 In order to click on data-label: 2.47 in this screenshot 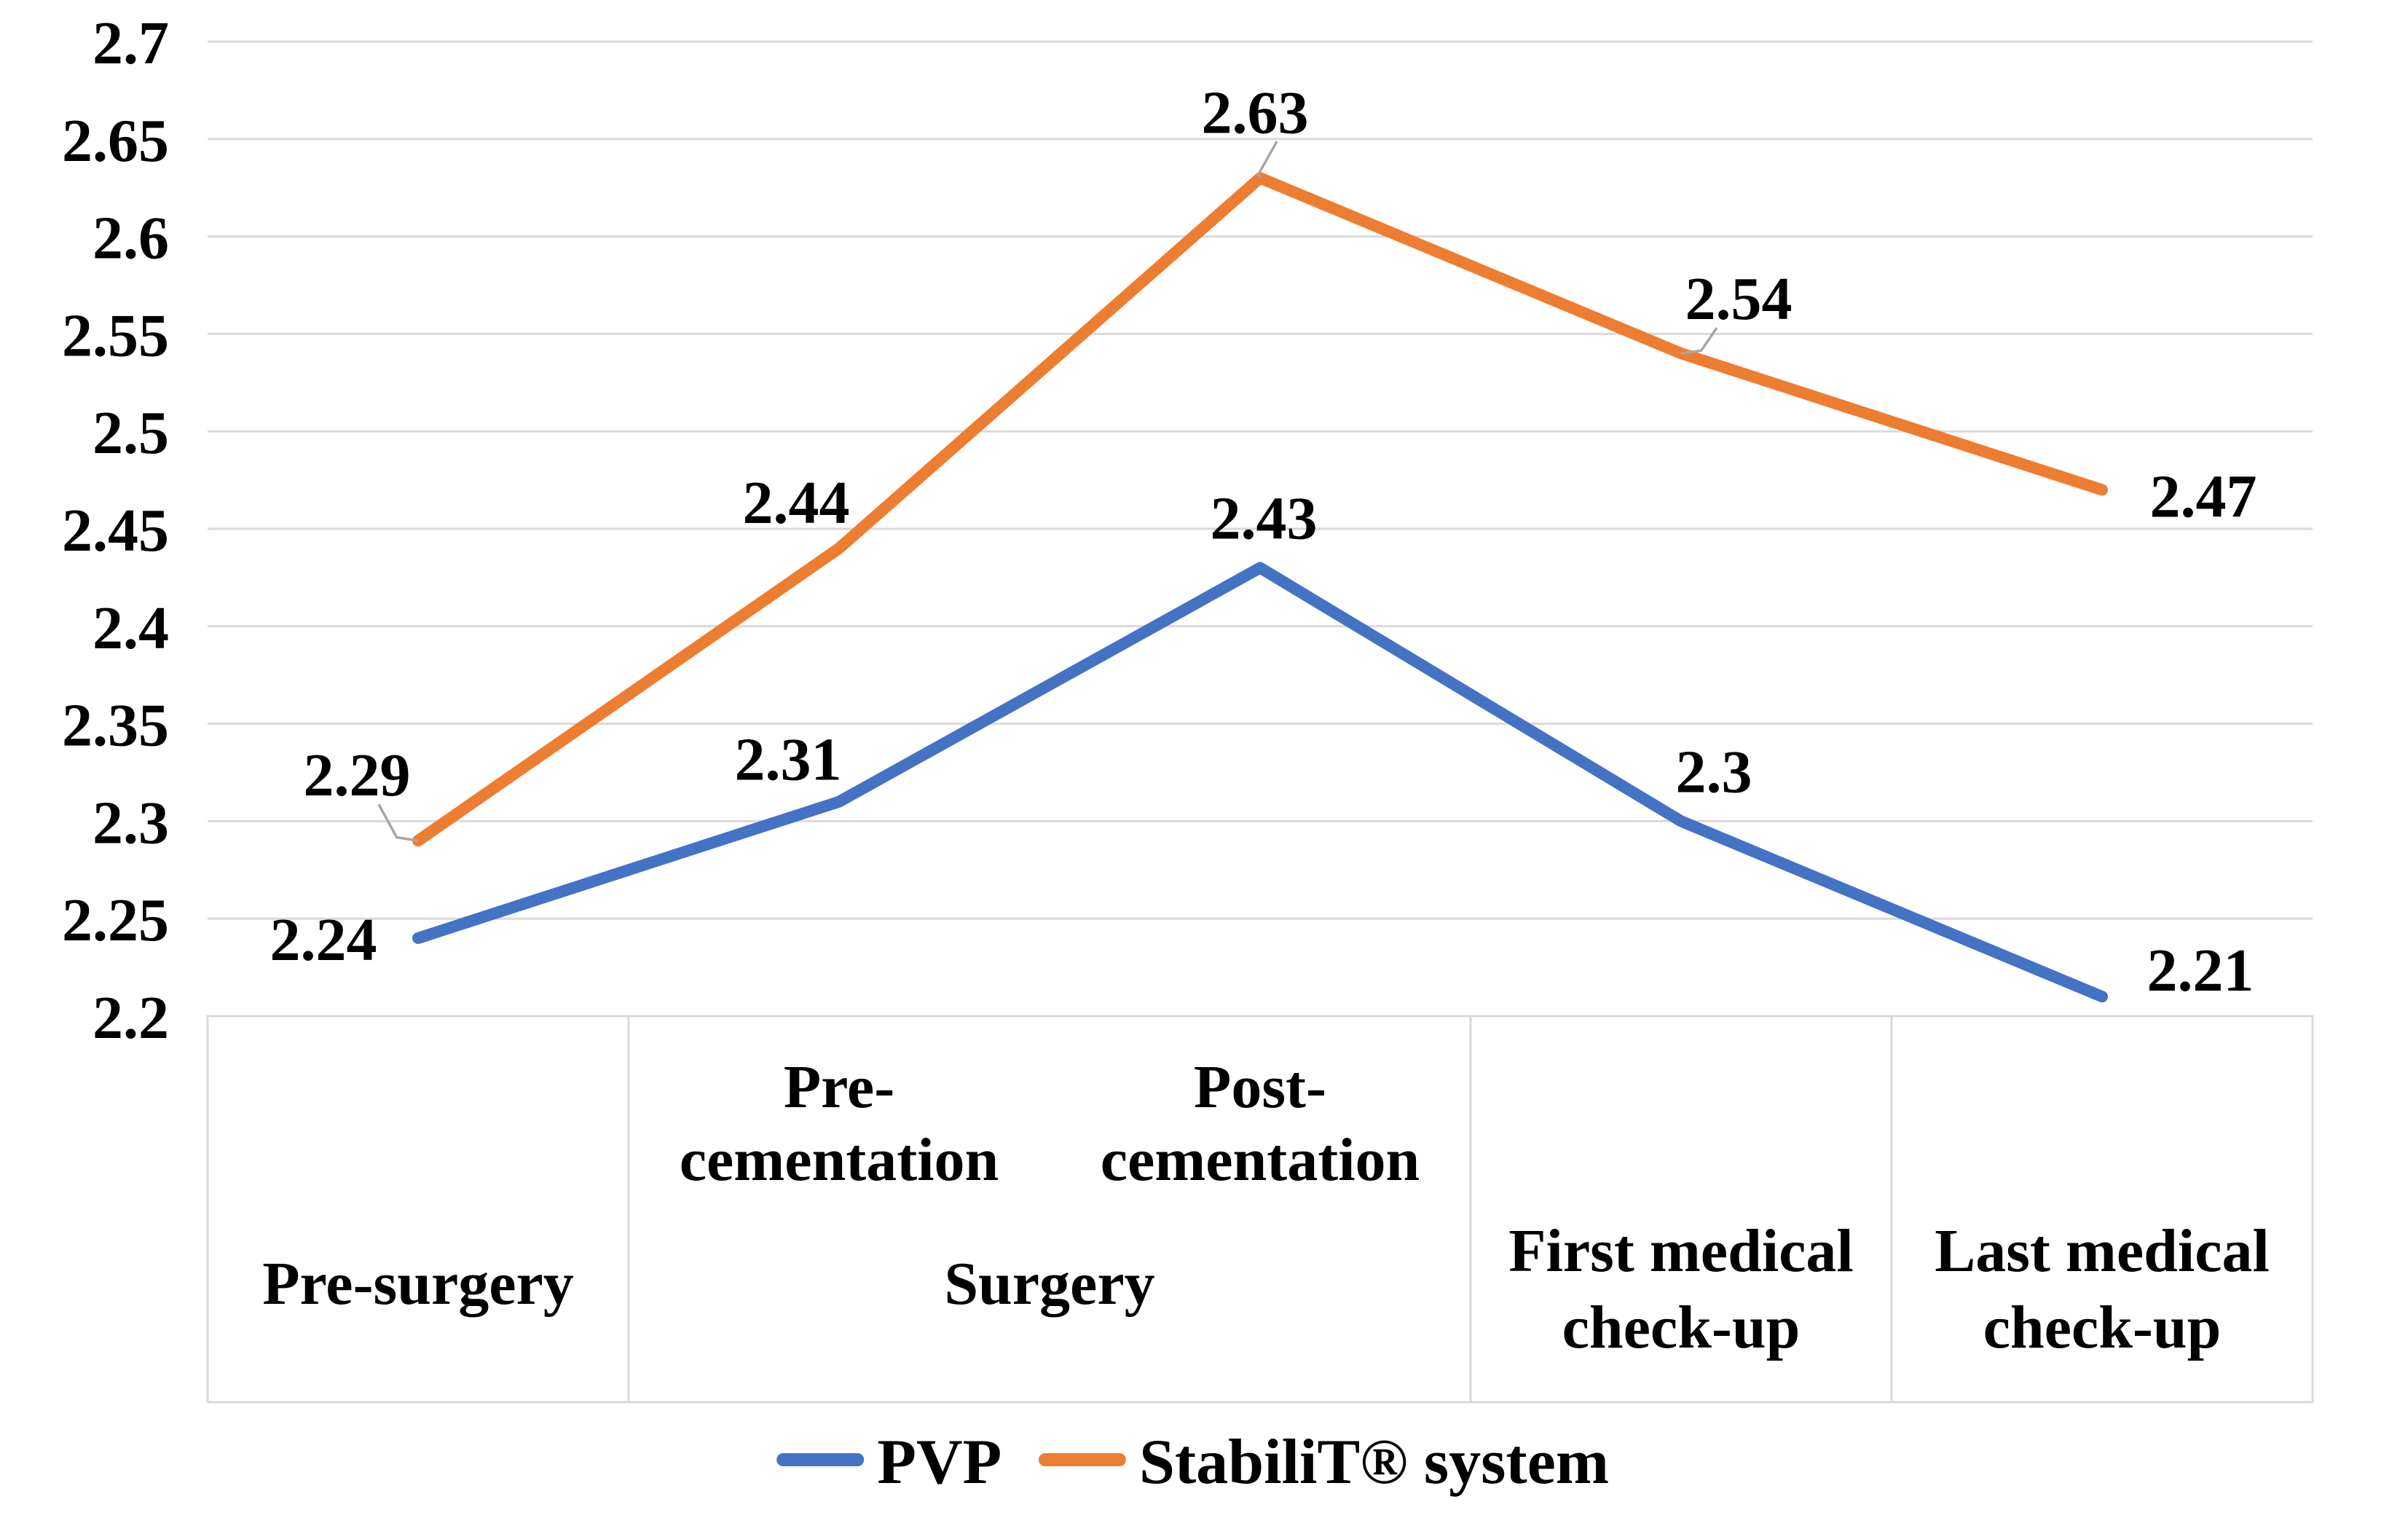, I will do `click(2203, 496)`.